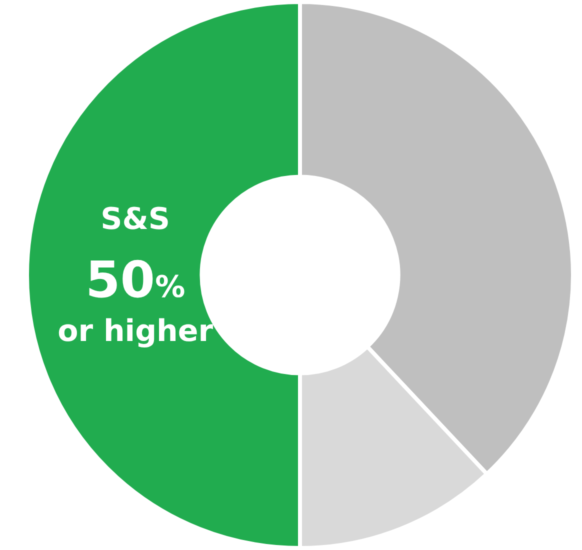 The width and height of the screenshot is (582, 550). I want to click on text: or higher, so click(136, 331).